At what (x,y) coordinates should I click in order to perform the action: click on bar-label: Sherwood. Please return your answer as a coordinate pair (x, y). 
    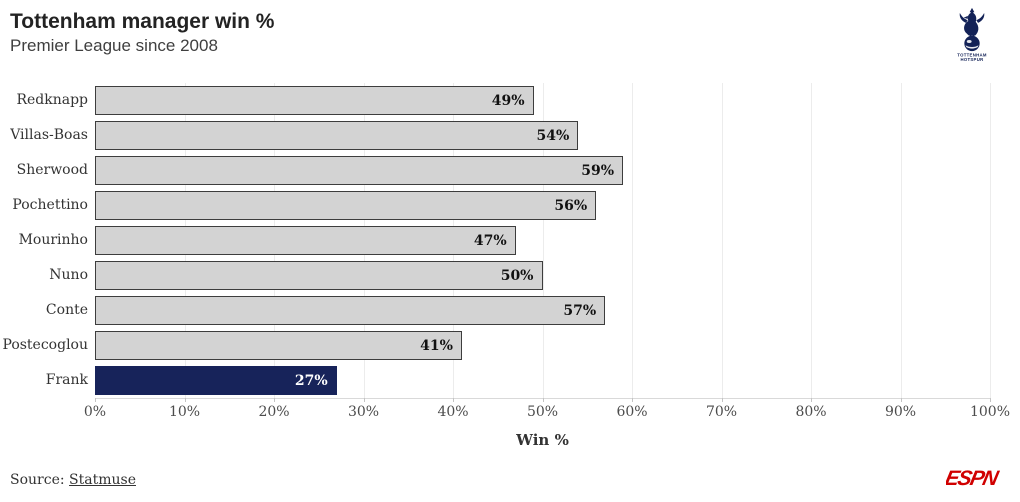
    Looking at the image, I should click on (52, 170).